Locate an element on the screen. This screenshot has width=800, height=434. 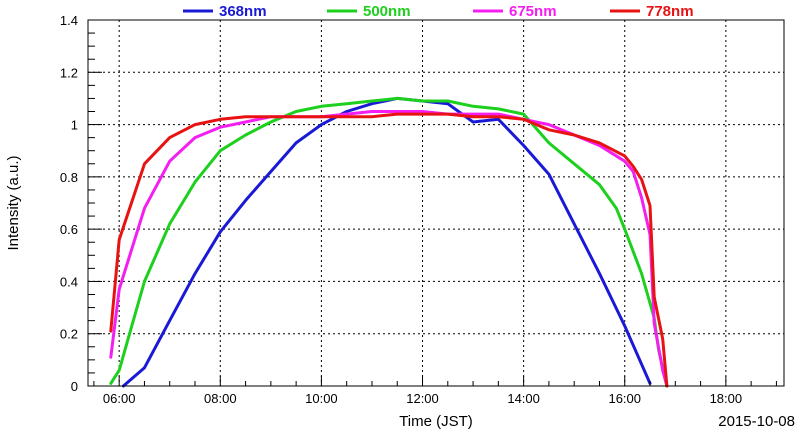
x-tick-label: 18:00 is located at coordinates (726, 398).